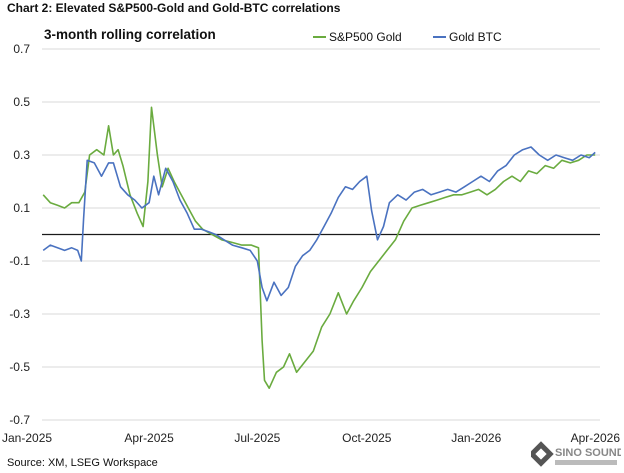 Image resolution: width=624 pixels, height=473 pixels. I want to click on y-tick-label: -0.3, so click(19, 314).